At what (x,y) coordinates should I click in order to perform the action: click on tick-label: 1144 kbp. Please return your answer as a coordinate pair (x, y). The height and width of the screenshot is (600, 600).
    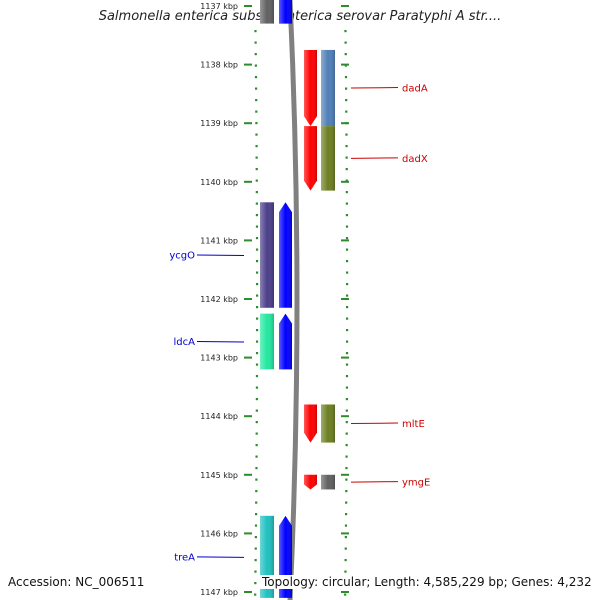
    Looking at the image, I should click on (219, 416).